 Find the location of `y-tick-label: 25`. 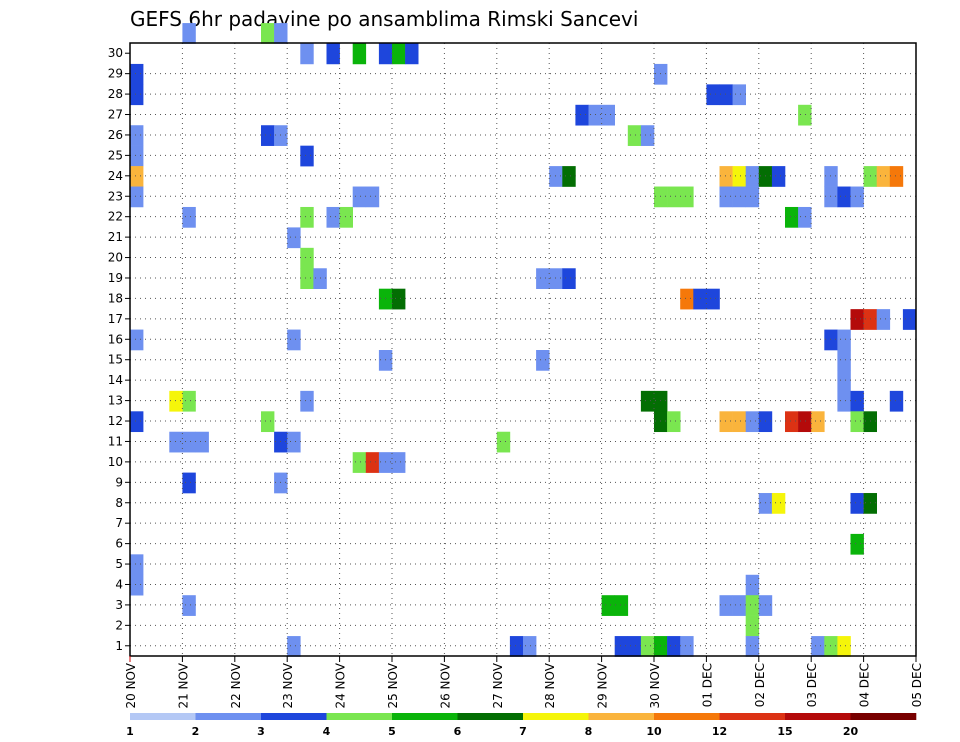

y-tick-label: 25 is located at coordinates (115, 155).